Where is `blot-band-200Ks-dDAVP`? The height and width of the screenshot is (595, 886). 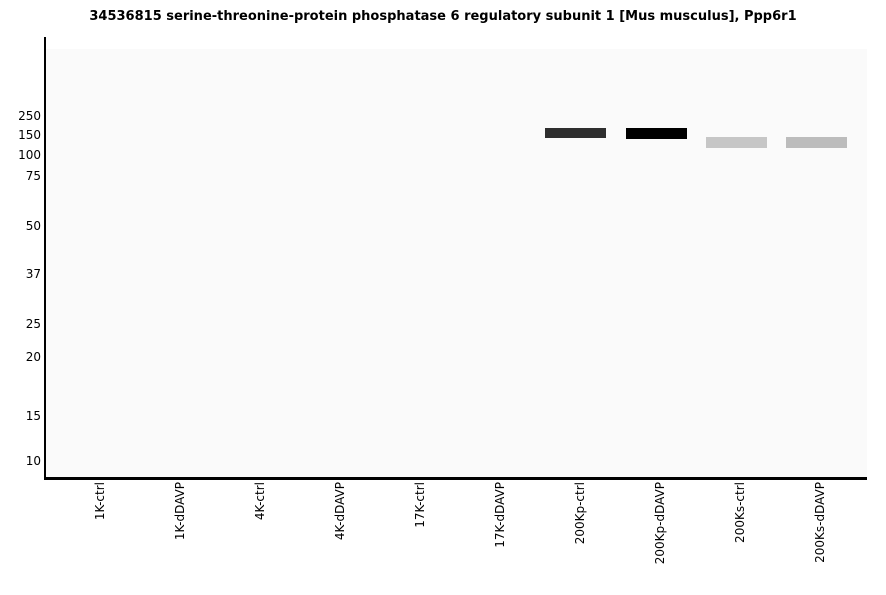
blot-band-200Ks-dDAVP is located at coordinates (816, 142).